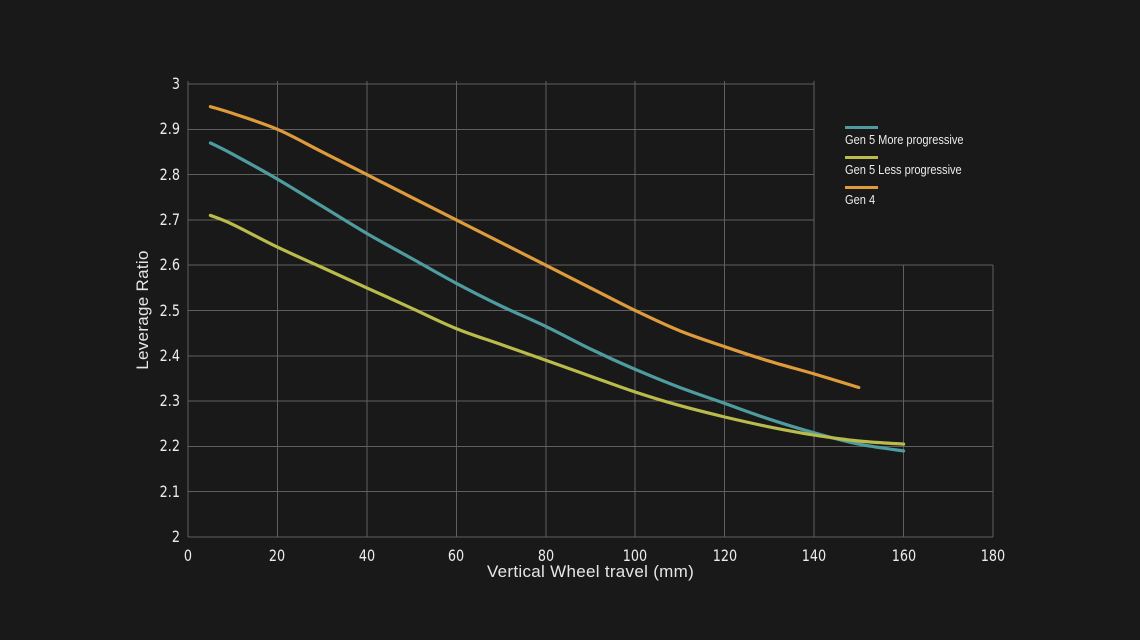  I want to click on y-tick-label: 2.8, so click(169, 174).